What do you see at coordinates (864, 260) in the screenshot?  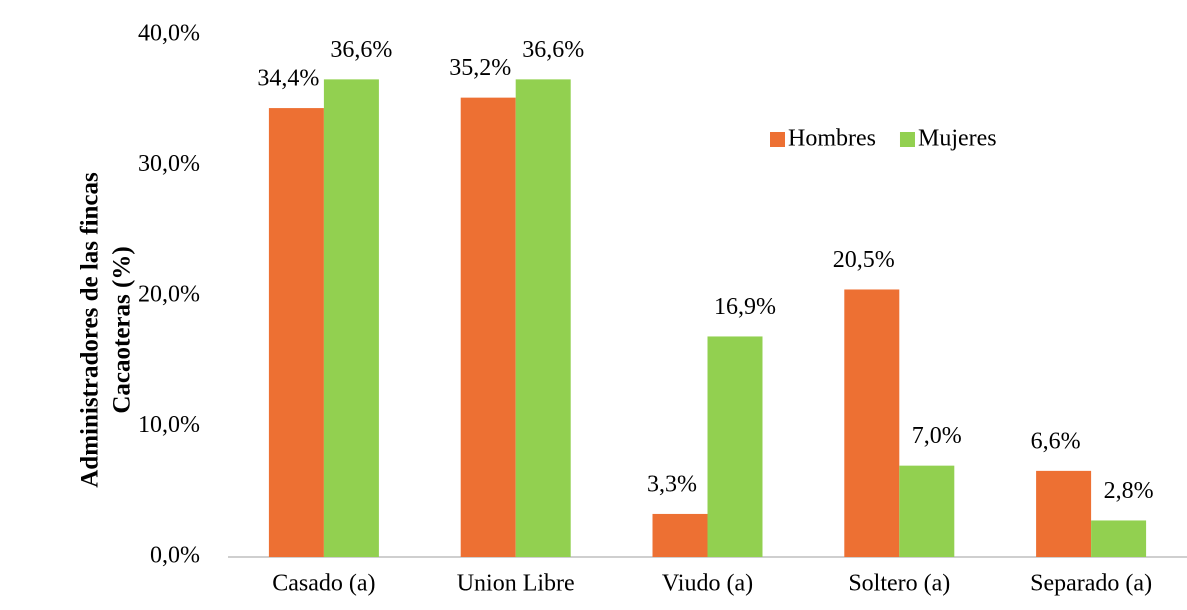 I see `value-label: 20,5%` at bounding box center [864, 260].